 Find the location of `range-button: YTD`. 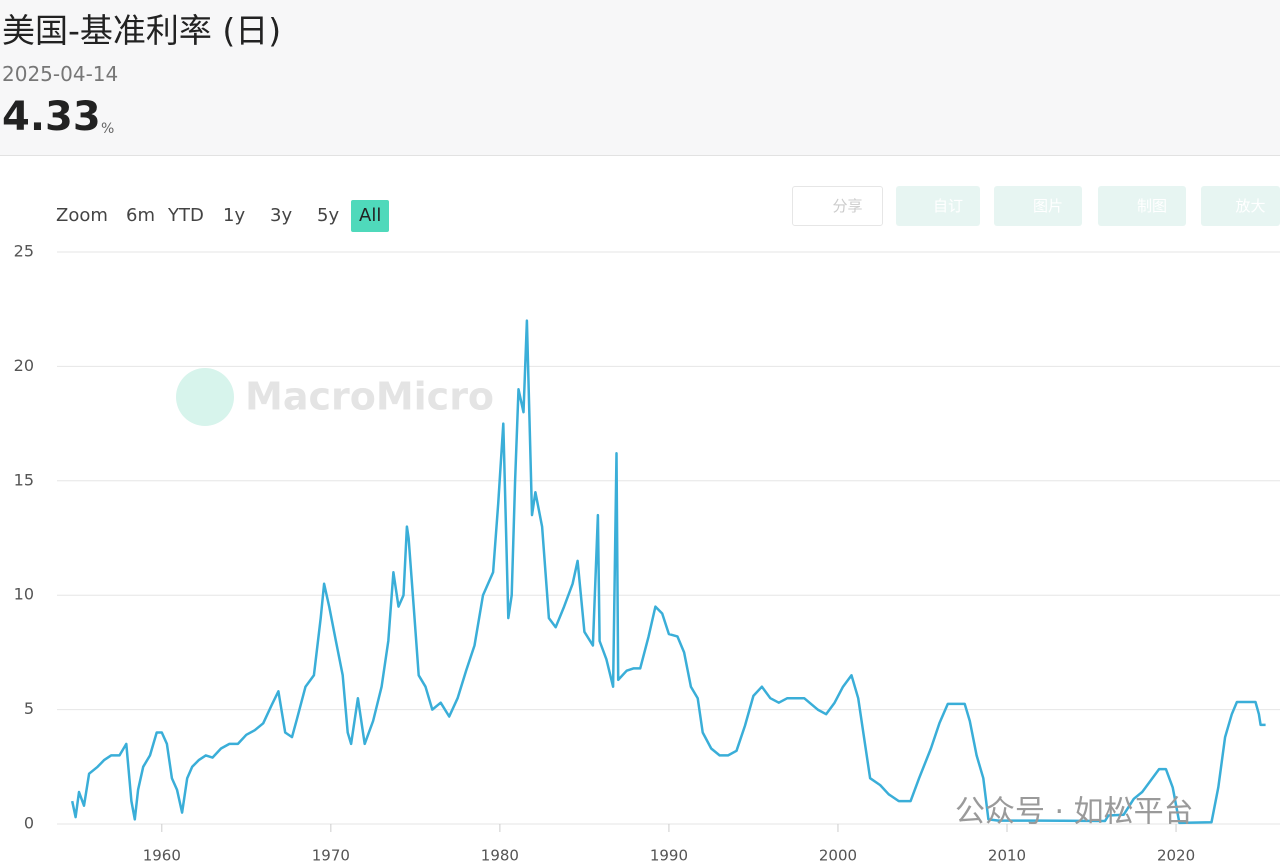

range-button: YTD is located at coordinates (186, 215).